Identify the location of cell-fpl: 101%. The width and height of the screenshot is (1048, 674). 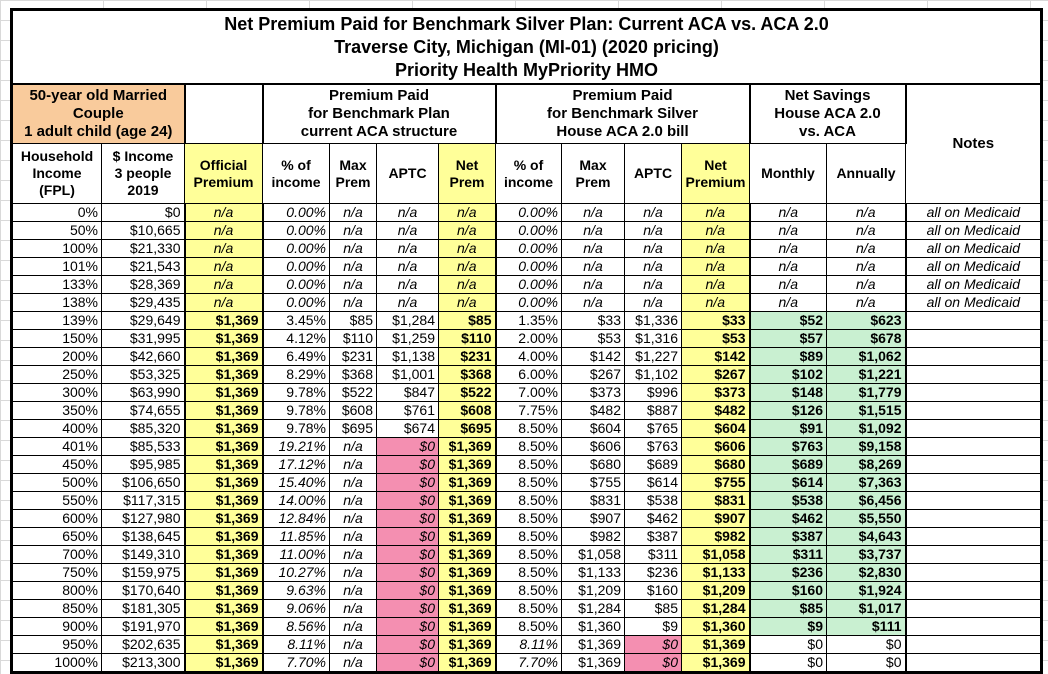
(56, 266).